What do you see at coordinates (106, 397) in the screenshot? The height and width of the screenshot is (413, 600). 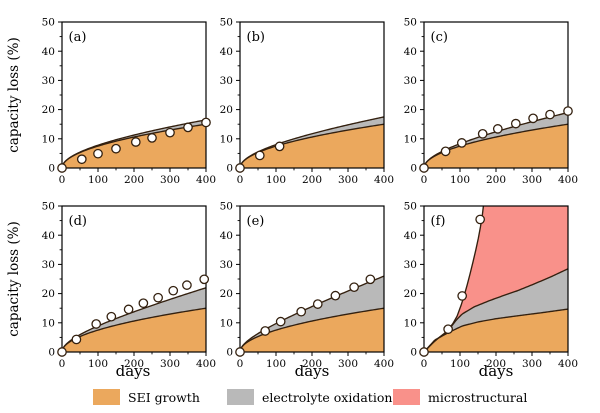 I see `sei-color-swatch` at bounding box center [106, 397].